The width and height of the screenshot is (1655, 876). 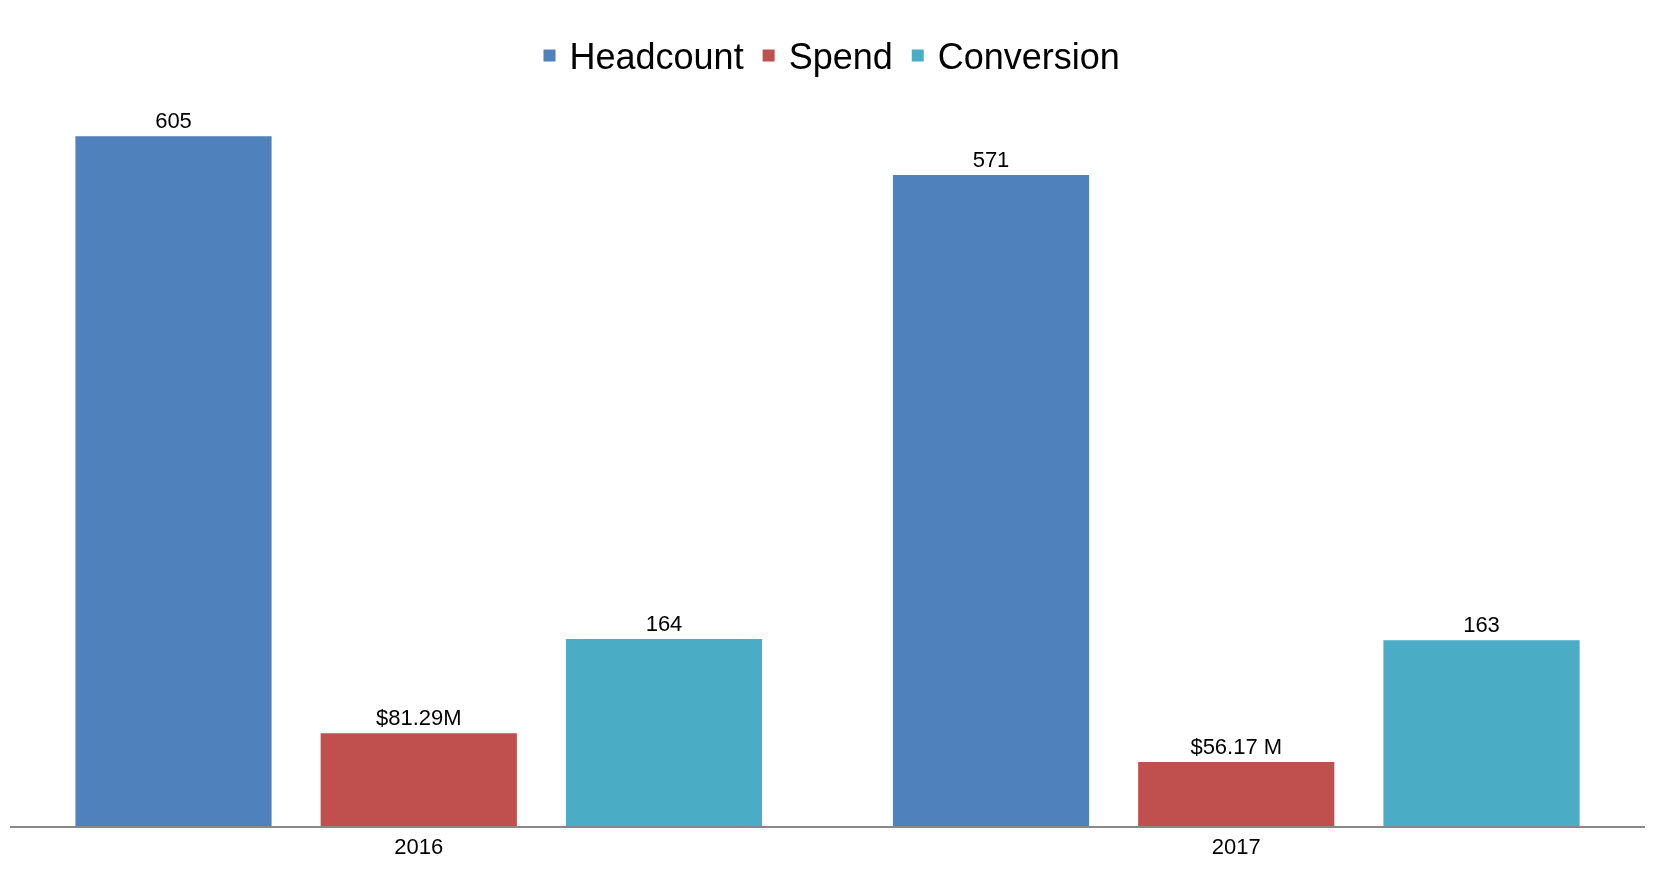 I want to click on data-label: 164, so click(x=664, y=624).